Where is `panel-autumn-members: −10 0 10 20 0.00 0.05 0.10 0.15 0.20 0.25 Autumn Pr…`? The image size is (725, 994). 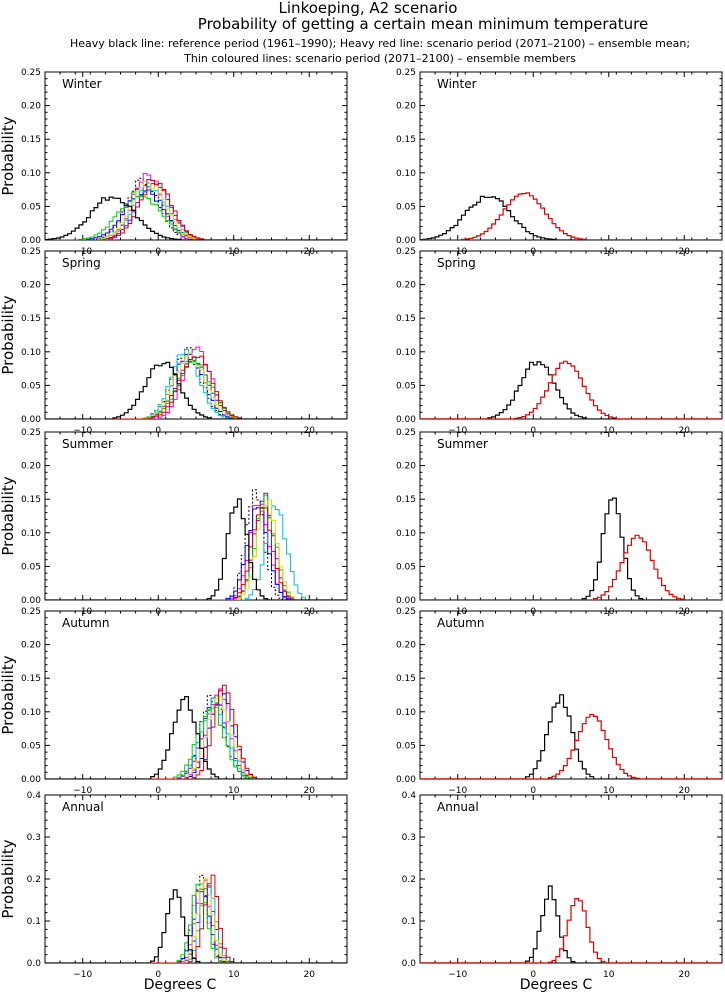 panel-autumn-members: −10 0 10 20 0.00 0.05 0.10 0.15 0.20 0.25 Autumn Pr… is located at coordinates (174, 701).